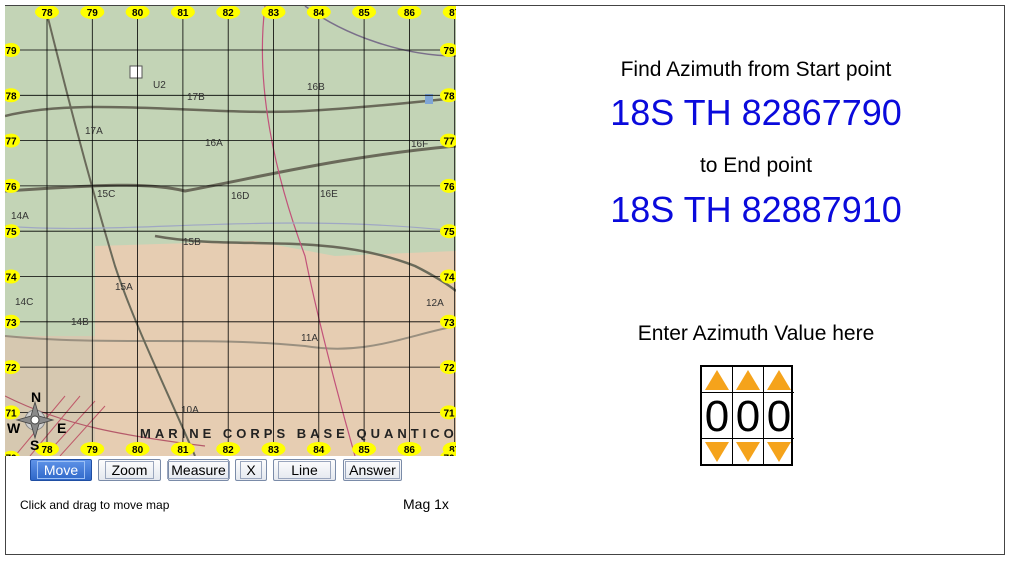 This screenshot has height=566, width=1016. What do you see at coordinates (106, 194) in the screenshot?
I see `area-label: 15C` at bounding box center [106, 194].